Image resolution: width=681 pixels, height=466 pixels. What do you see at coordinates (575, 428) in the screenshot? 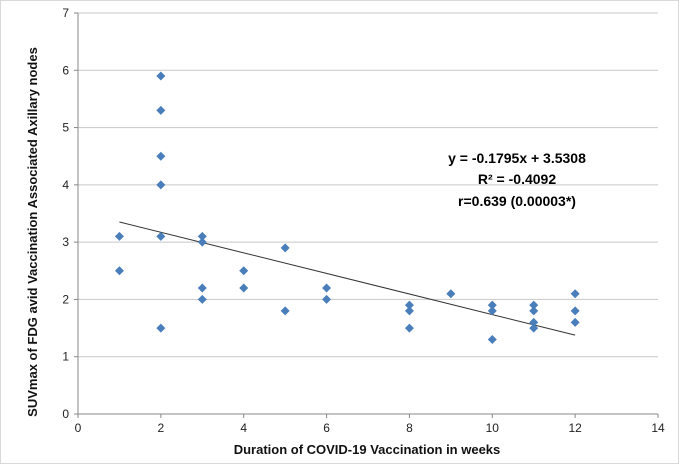
I see `x-tick-label: 12` at bounding box center [575, 428].